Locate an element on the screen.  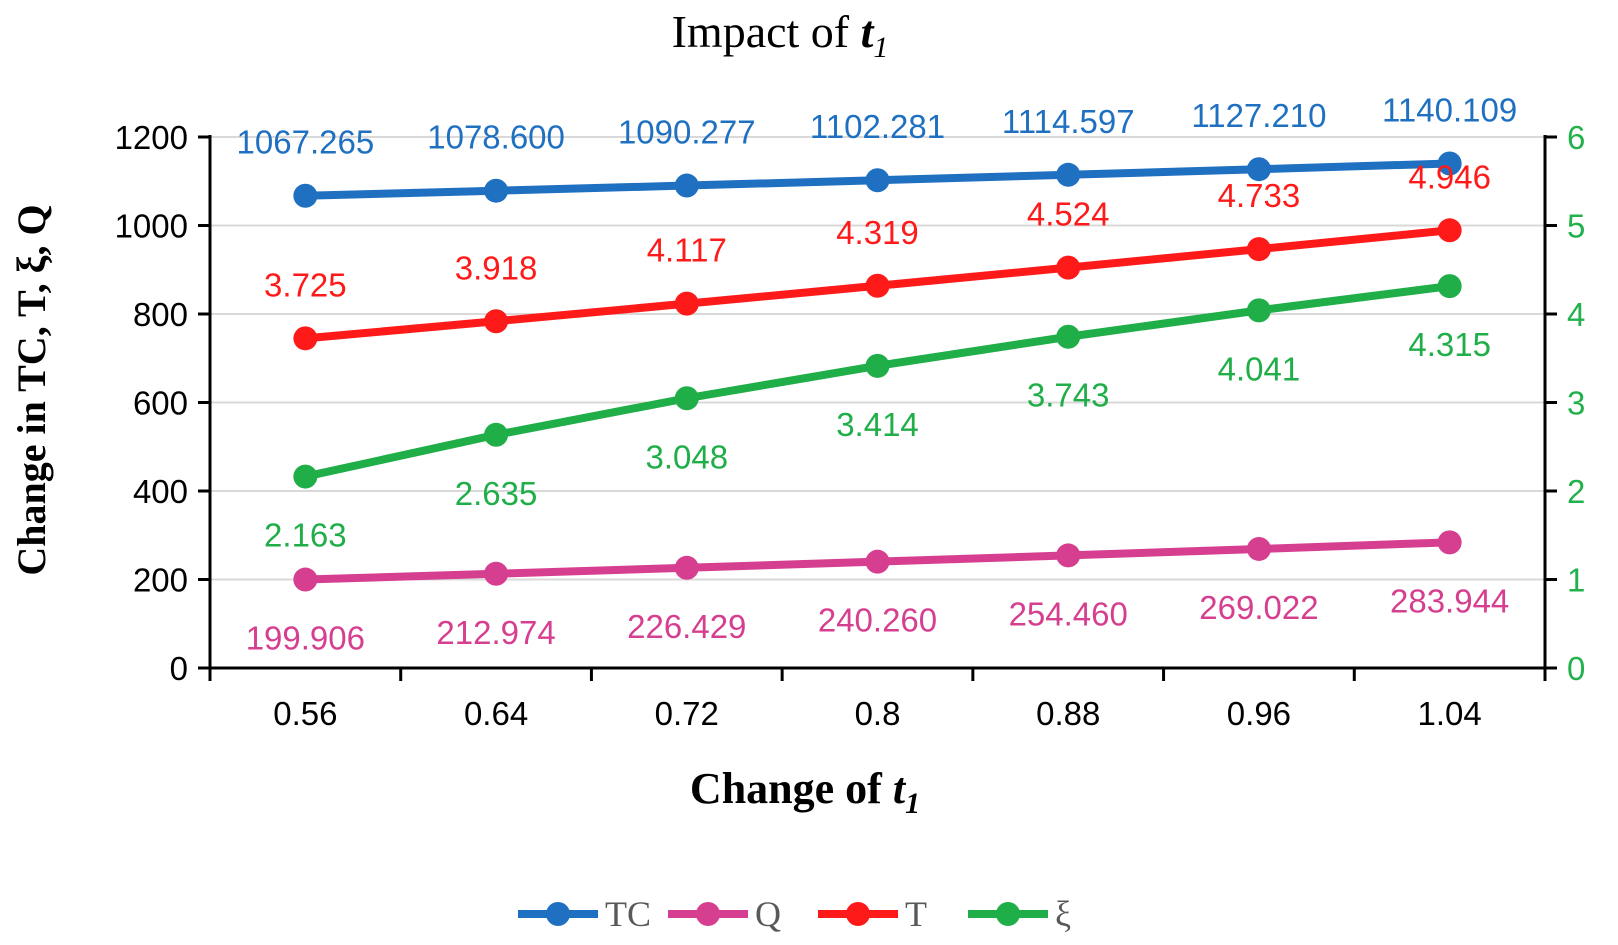
y-left-tick-label: 400 is located at coordinates (160, 491).